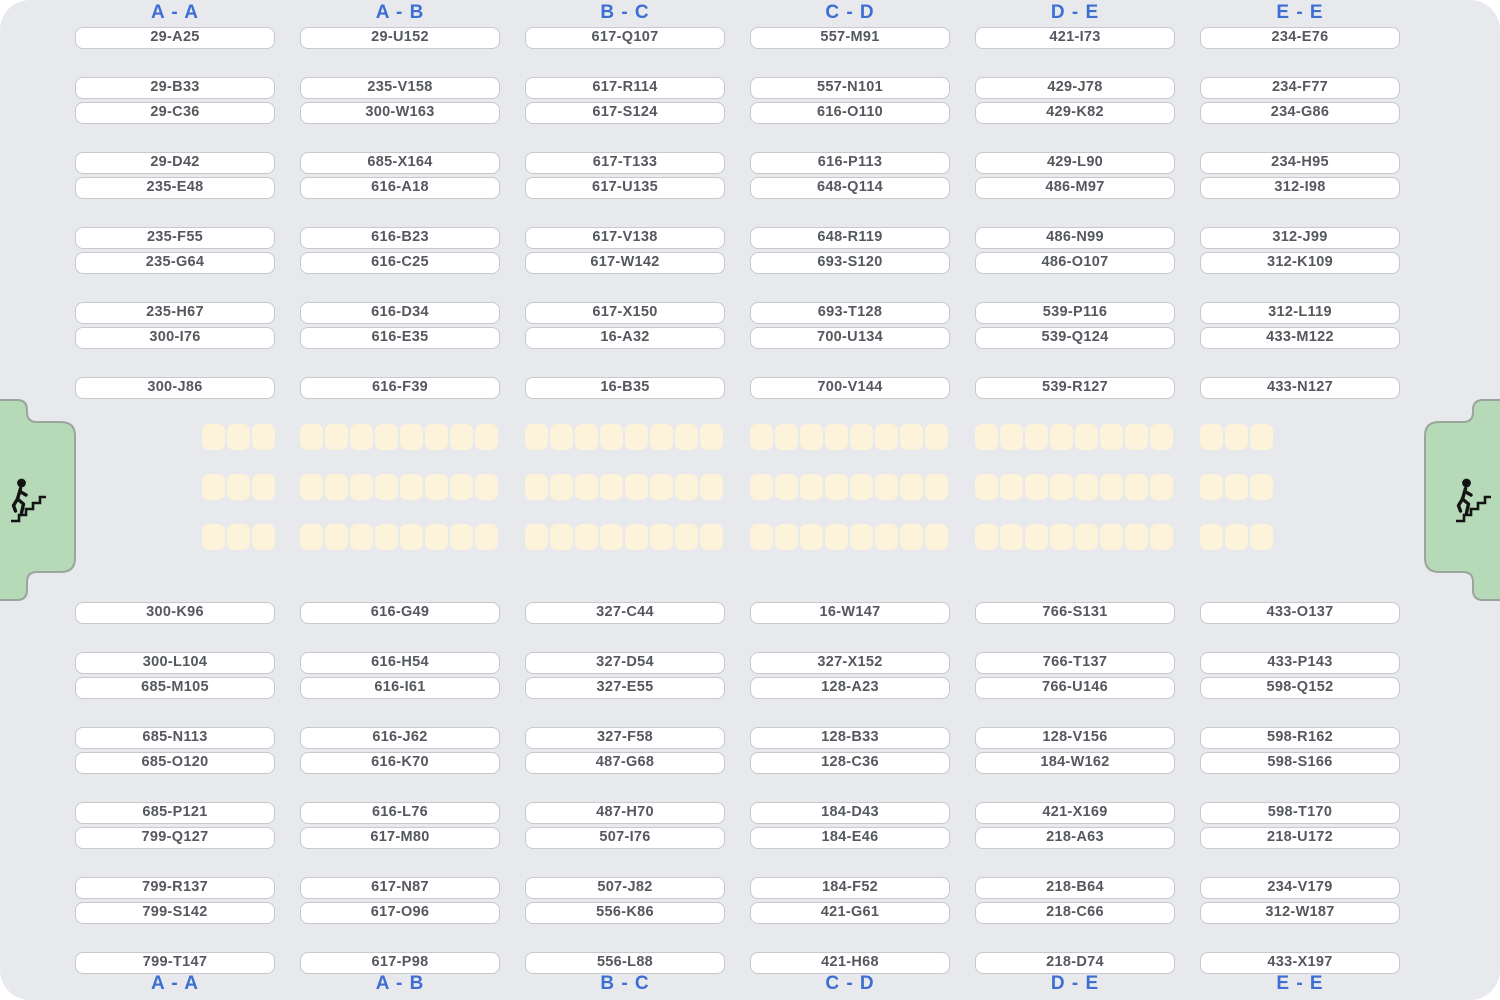 This screenshot has width=1500, height=1000. What do you see at coordinates (175, 188) in the screenshot?
I see `shelf-range-button: 235-E48` at bounding box center [175, 188].